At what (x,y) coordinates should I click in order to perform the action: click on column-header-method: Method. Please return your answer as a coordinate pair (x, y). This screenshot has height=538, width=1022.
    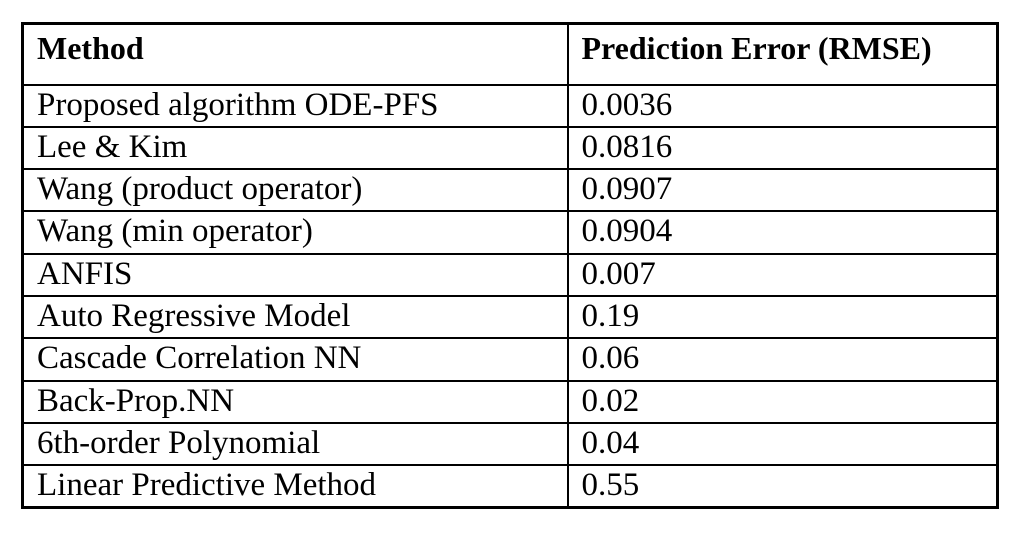
    Looking at the image, I should click on (295, 54).